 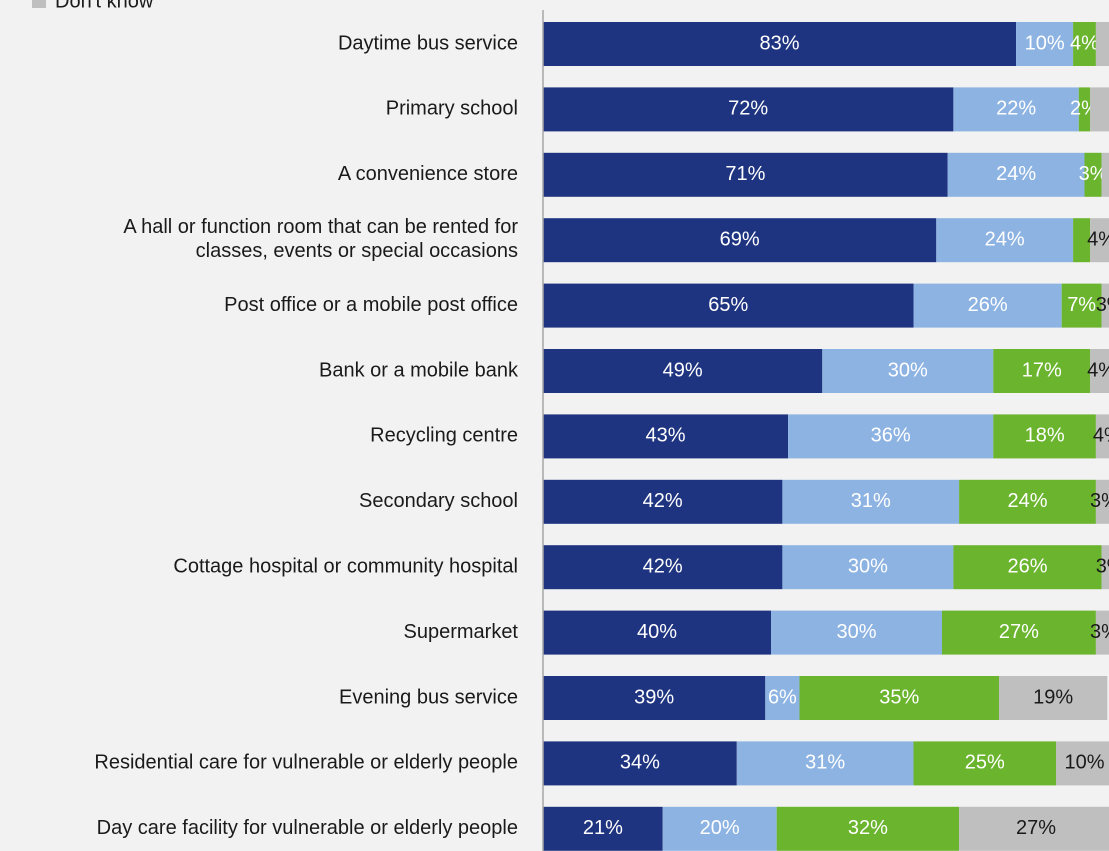 What do you see at coordinates (654, 697) in the screenshot?
I see `value-label: 39%` at bounding box center [654, 697].